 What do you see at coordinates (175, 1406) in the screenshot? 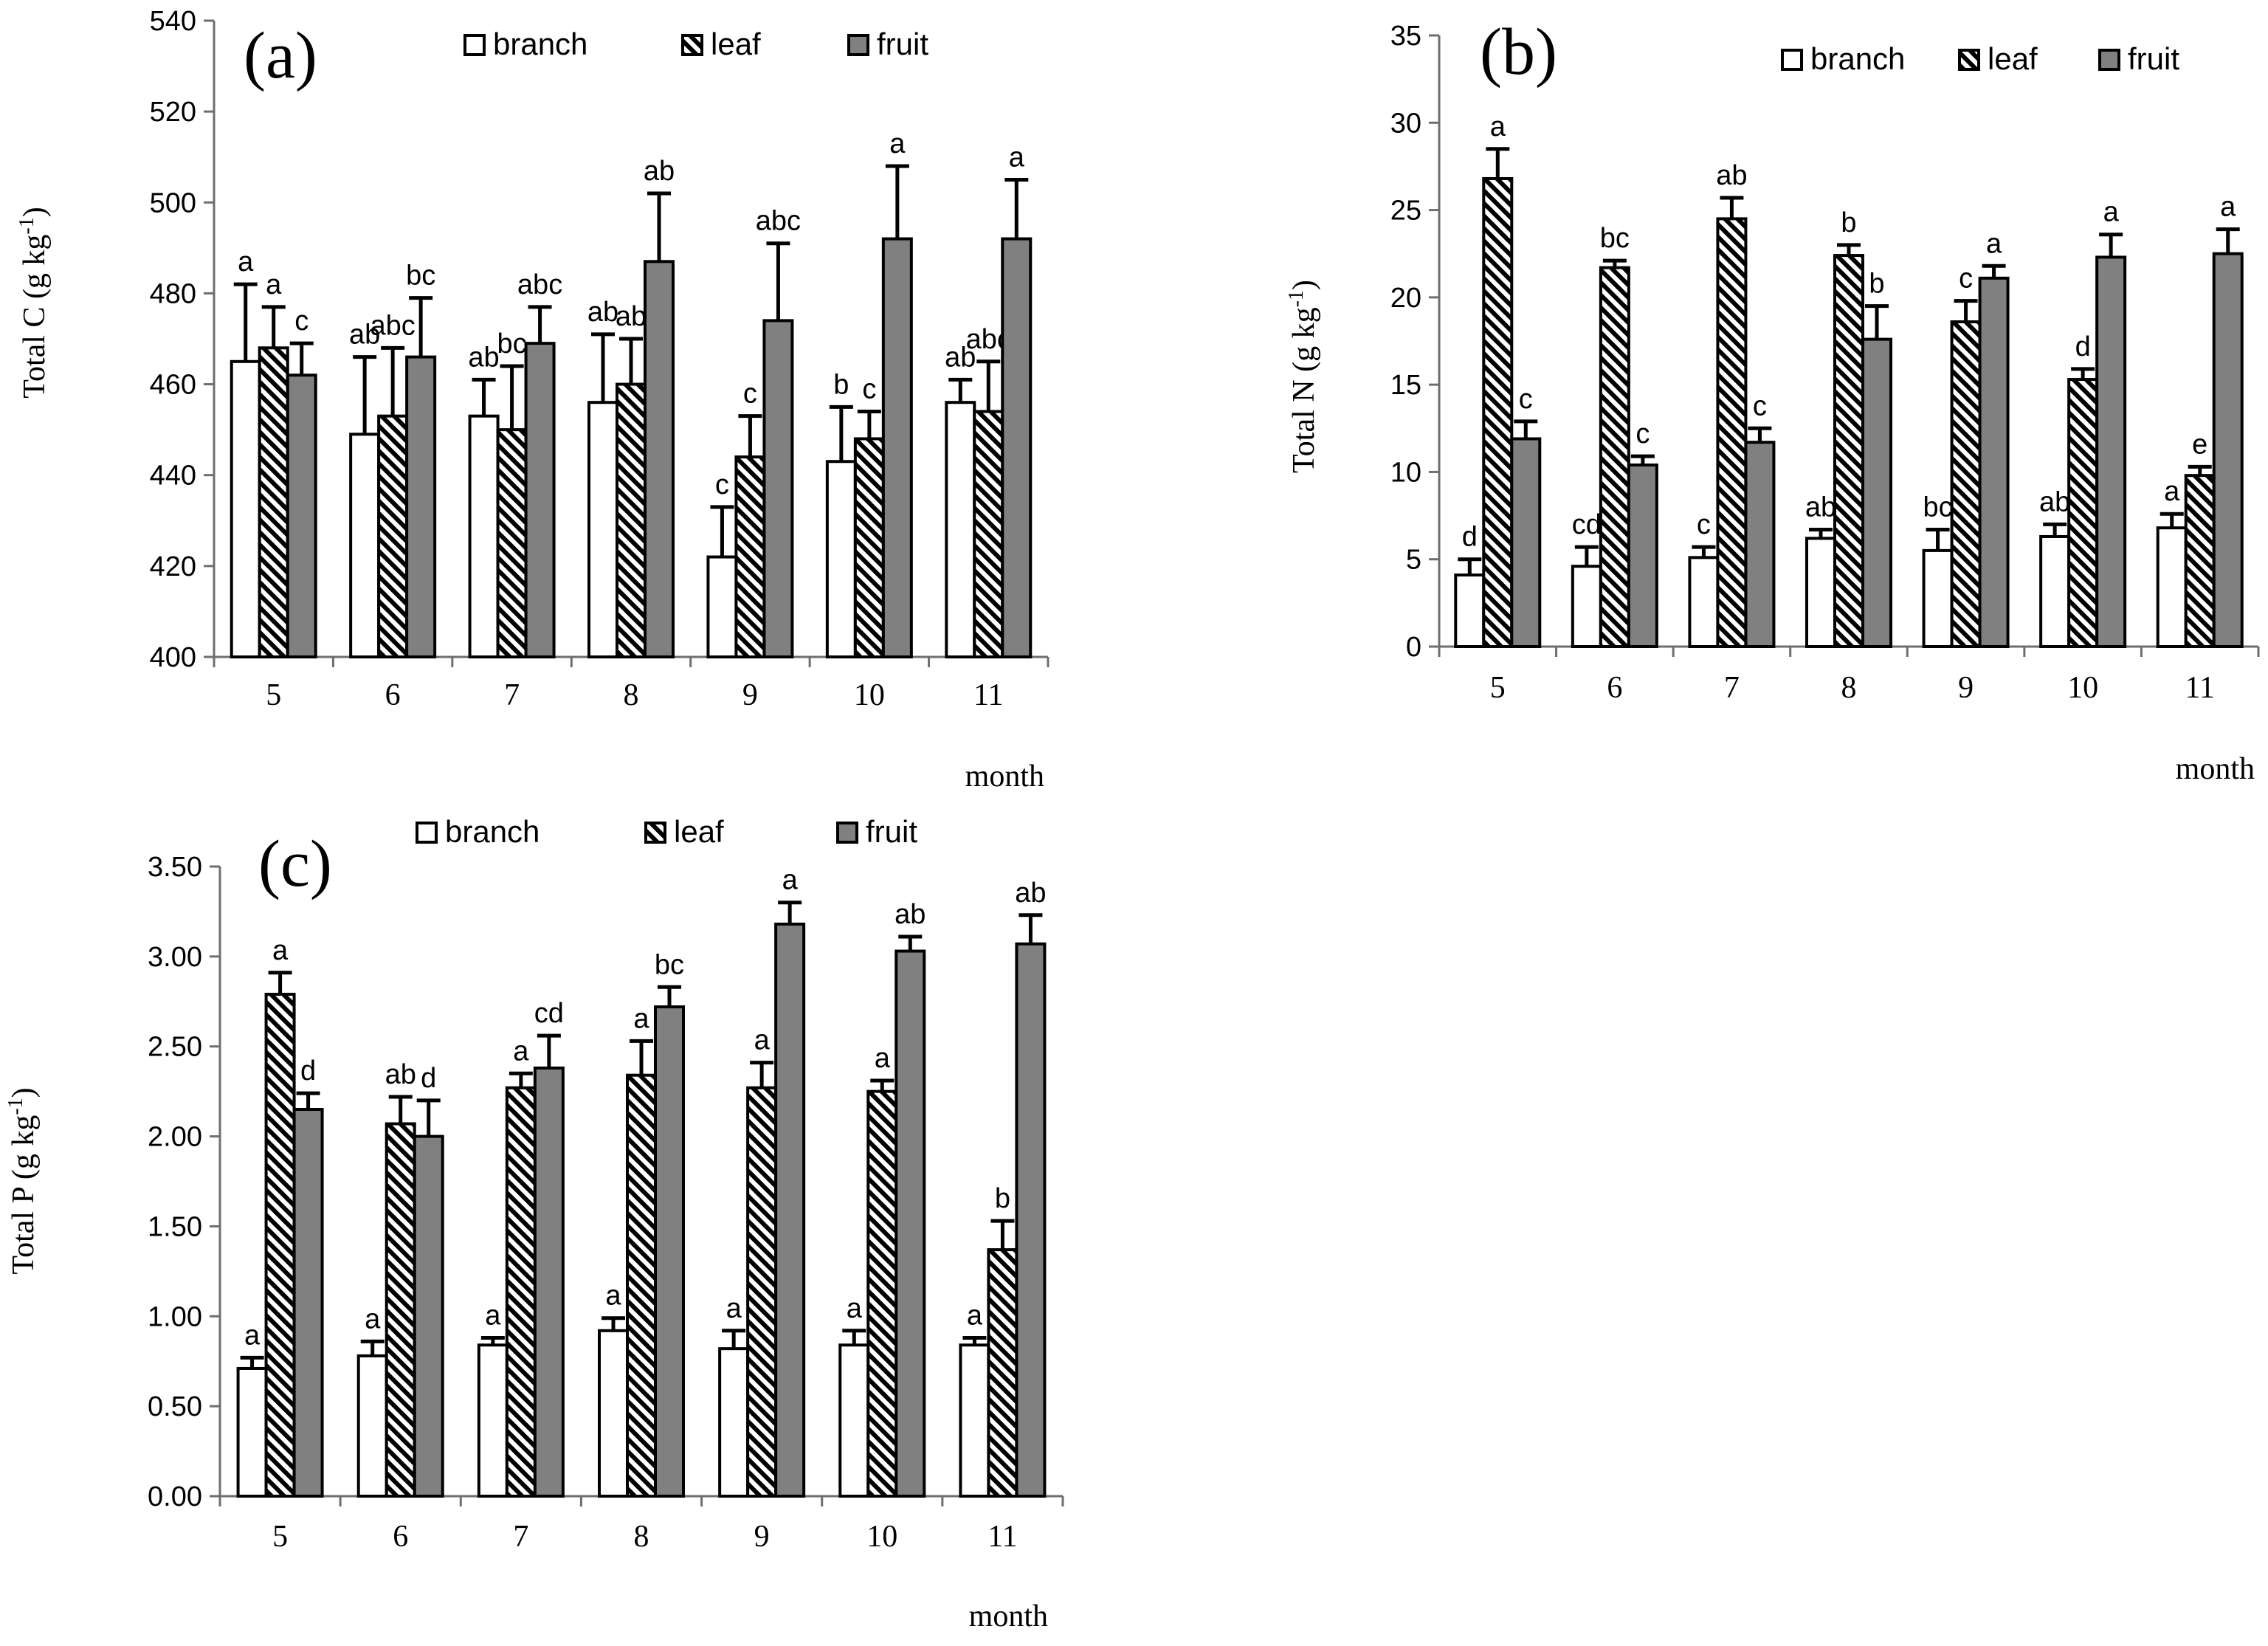
I see `y-tick-label: 0.50` at bounding box center [175, 1406].